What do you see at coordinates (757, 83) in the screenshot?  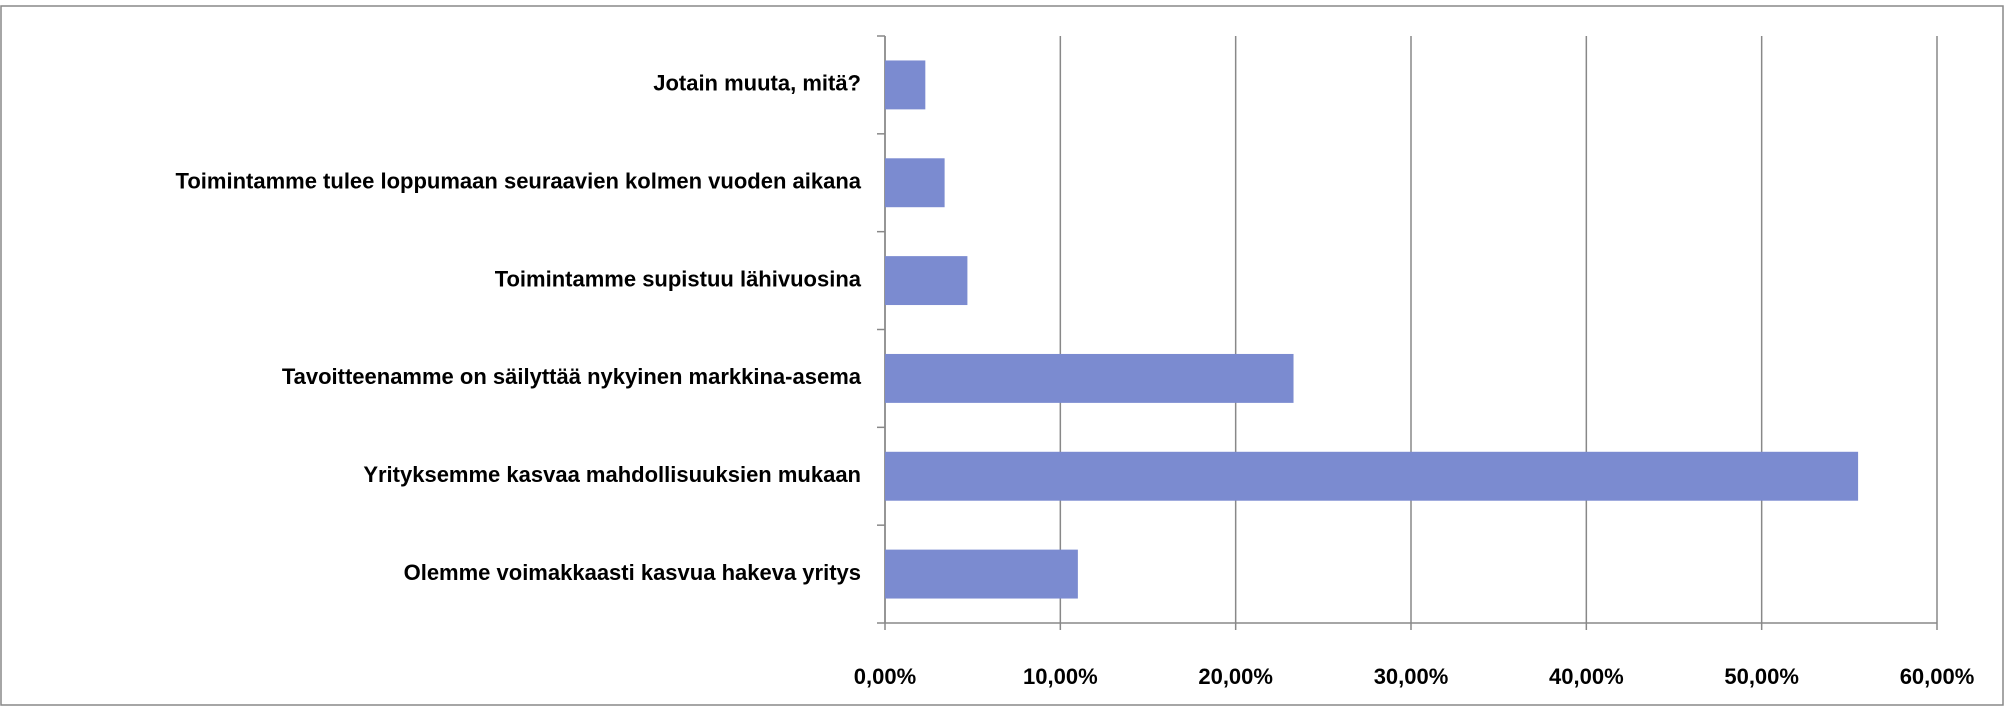 I see `y-tick-label: Jotain muuta, mitä?` at bounding box center [757, 83].